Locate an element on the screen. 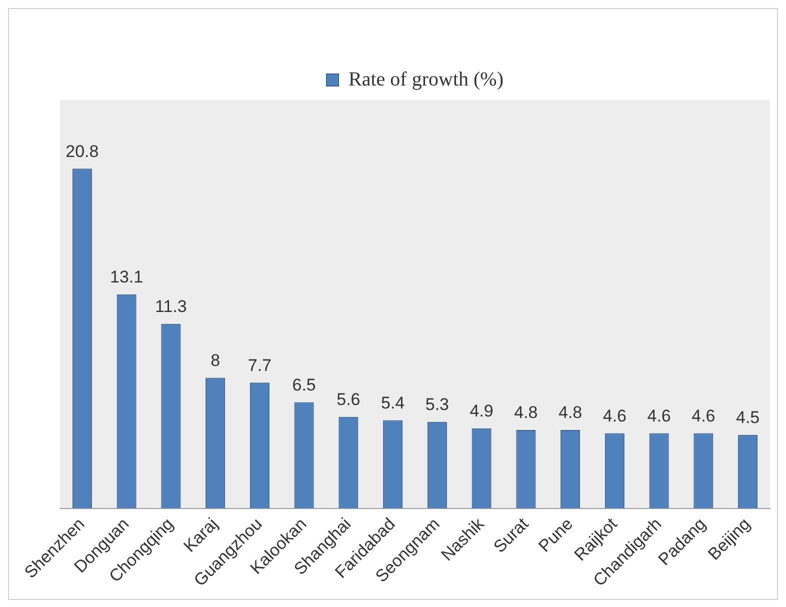 The height and width of the screenshot is (607, 786). data-label: 4.9 is located at coordinates (482, 411).